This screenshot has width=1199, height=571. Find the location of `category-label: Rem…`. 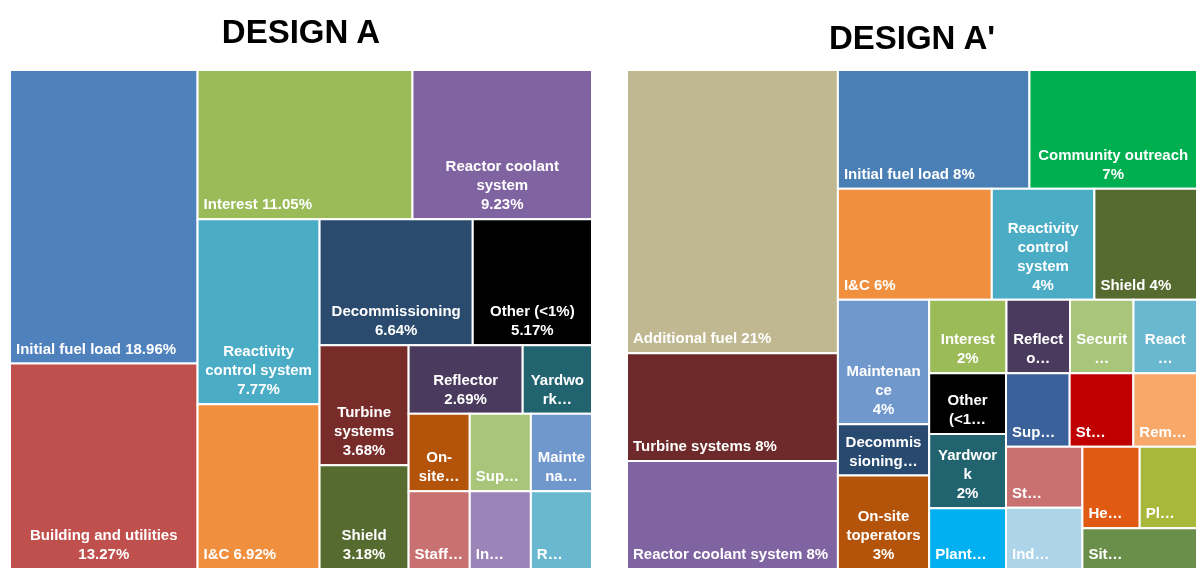

category-label: Rem… is located at coordinates (1163, 431).